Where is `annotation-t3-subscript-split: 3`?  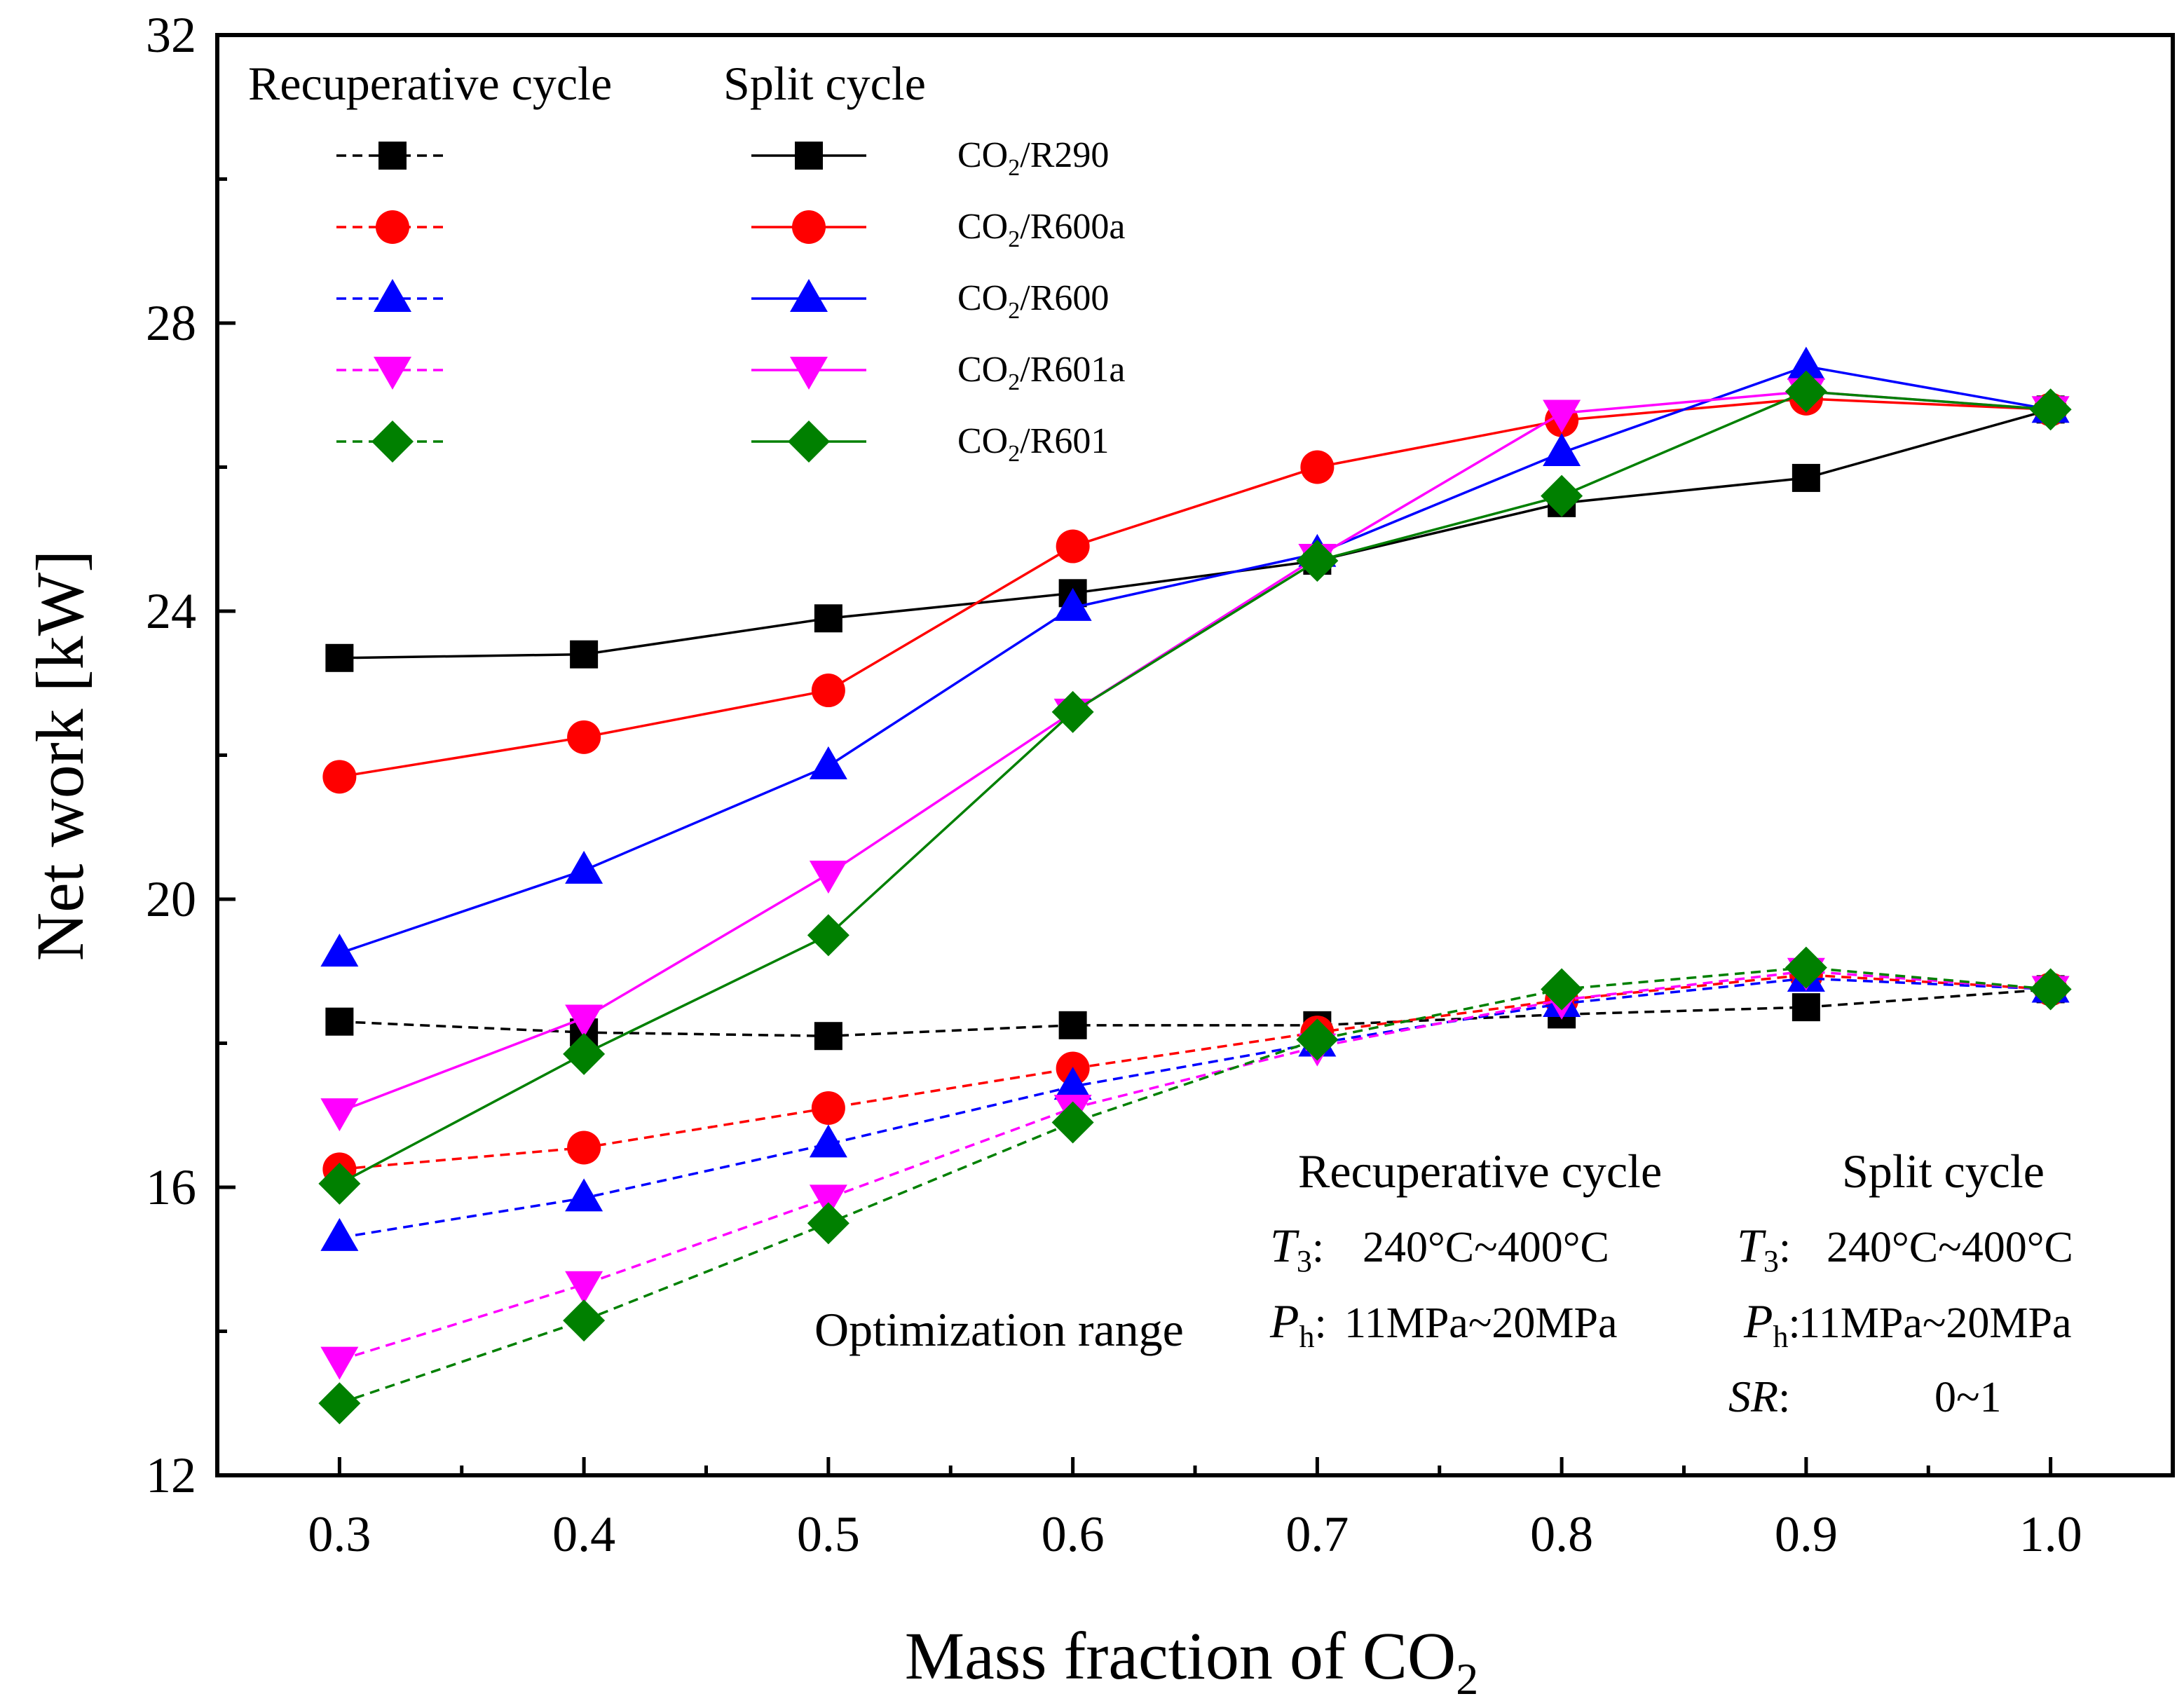 annotation-t3-subscript-split: 3 is located at coordinates (1771, 1261).